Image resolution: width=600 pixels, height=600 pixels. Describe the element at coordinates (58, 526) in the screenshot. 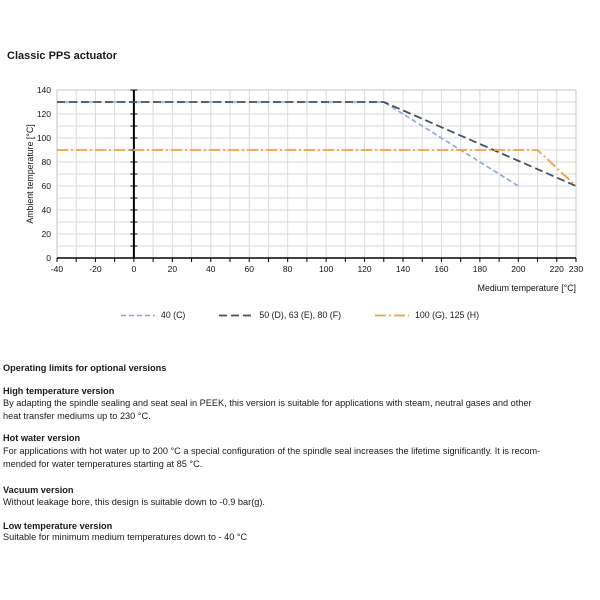

I see `heading-low-temperature-version: Low temperature version` at that location.